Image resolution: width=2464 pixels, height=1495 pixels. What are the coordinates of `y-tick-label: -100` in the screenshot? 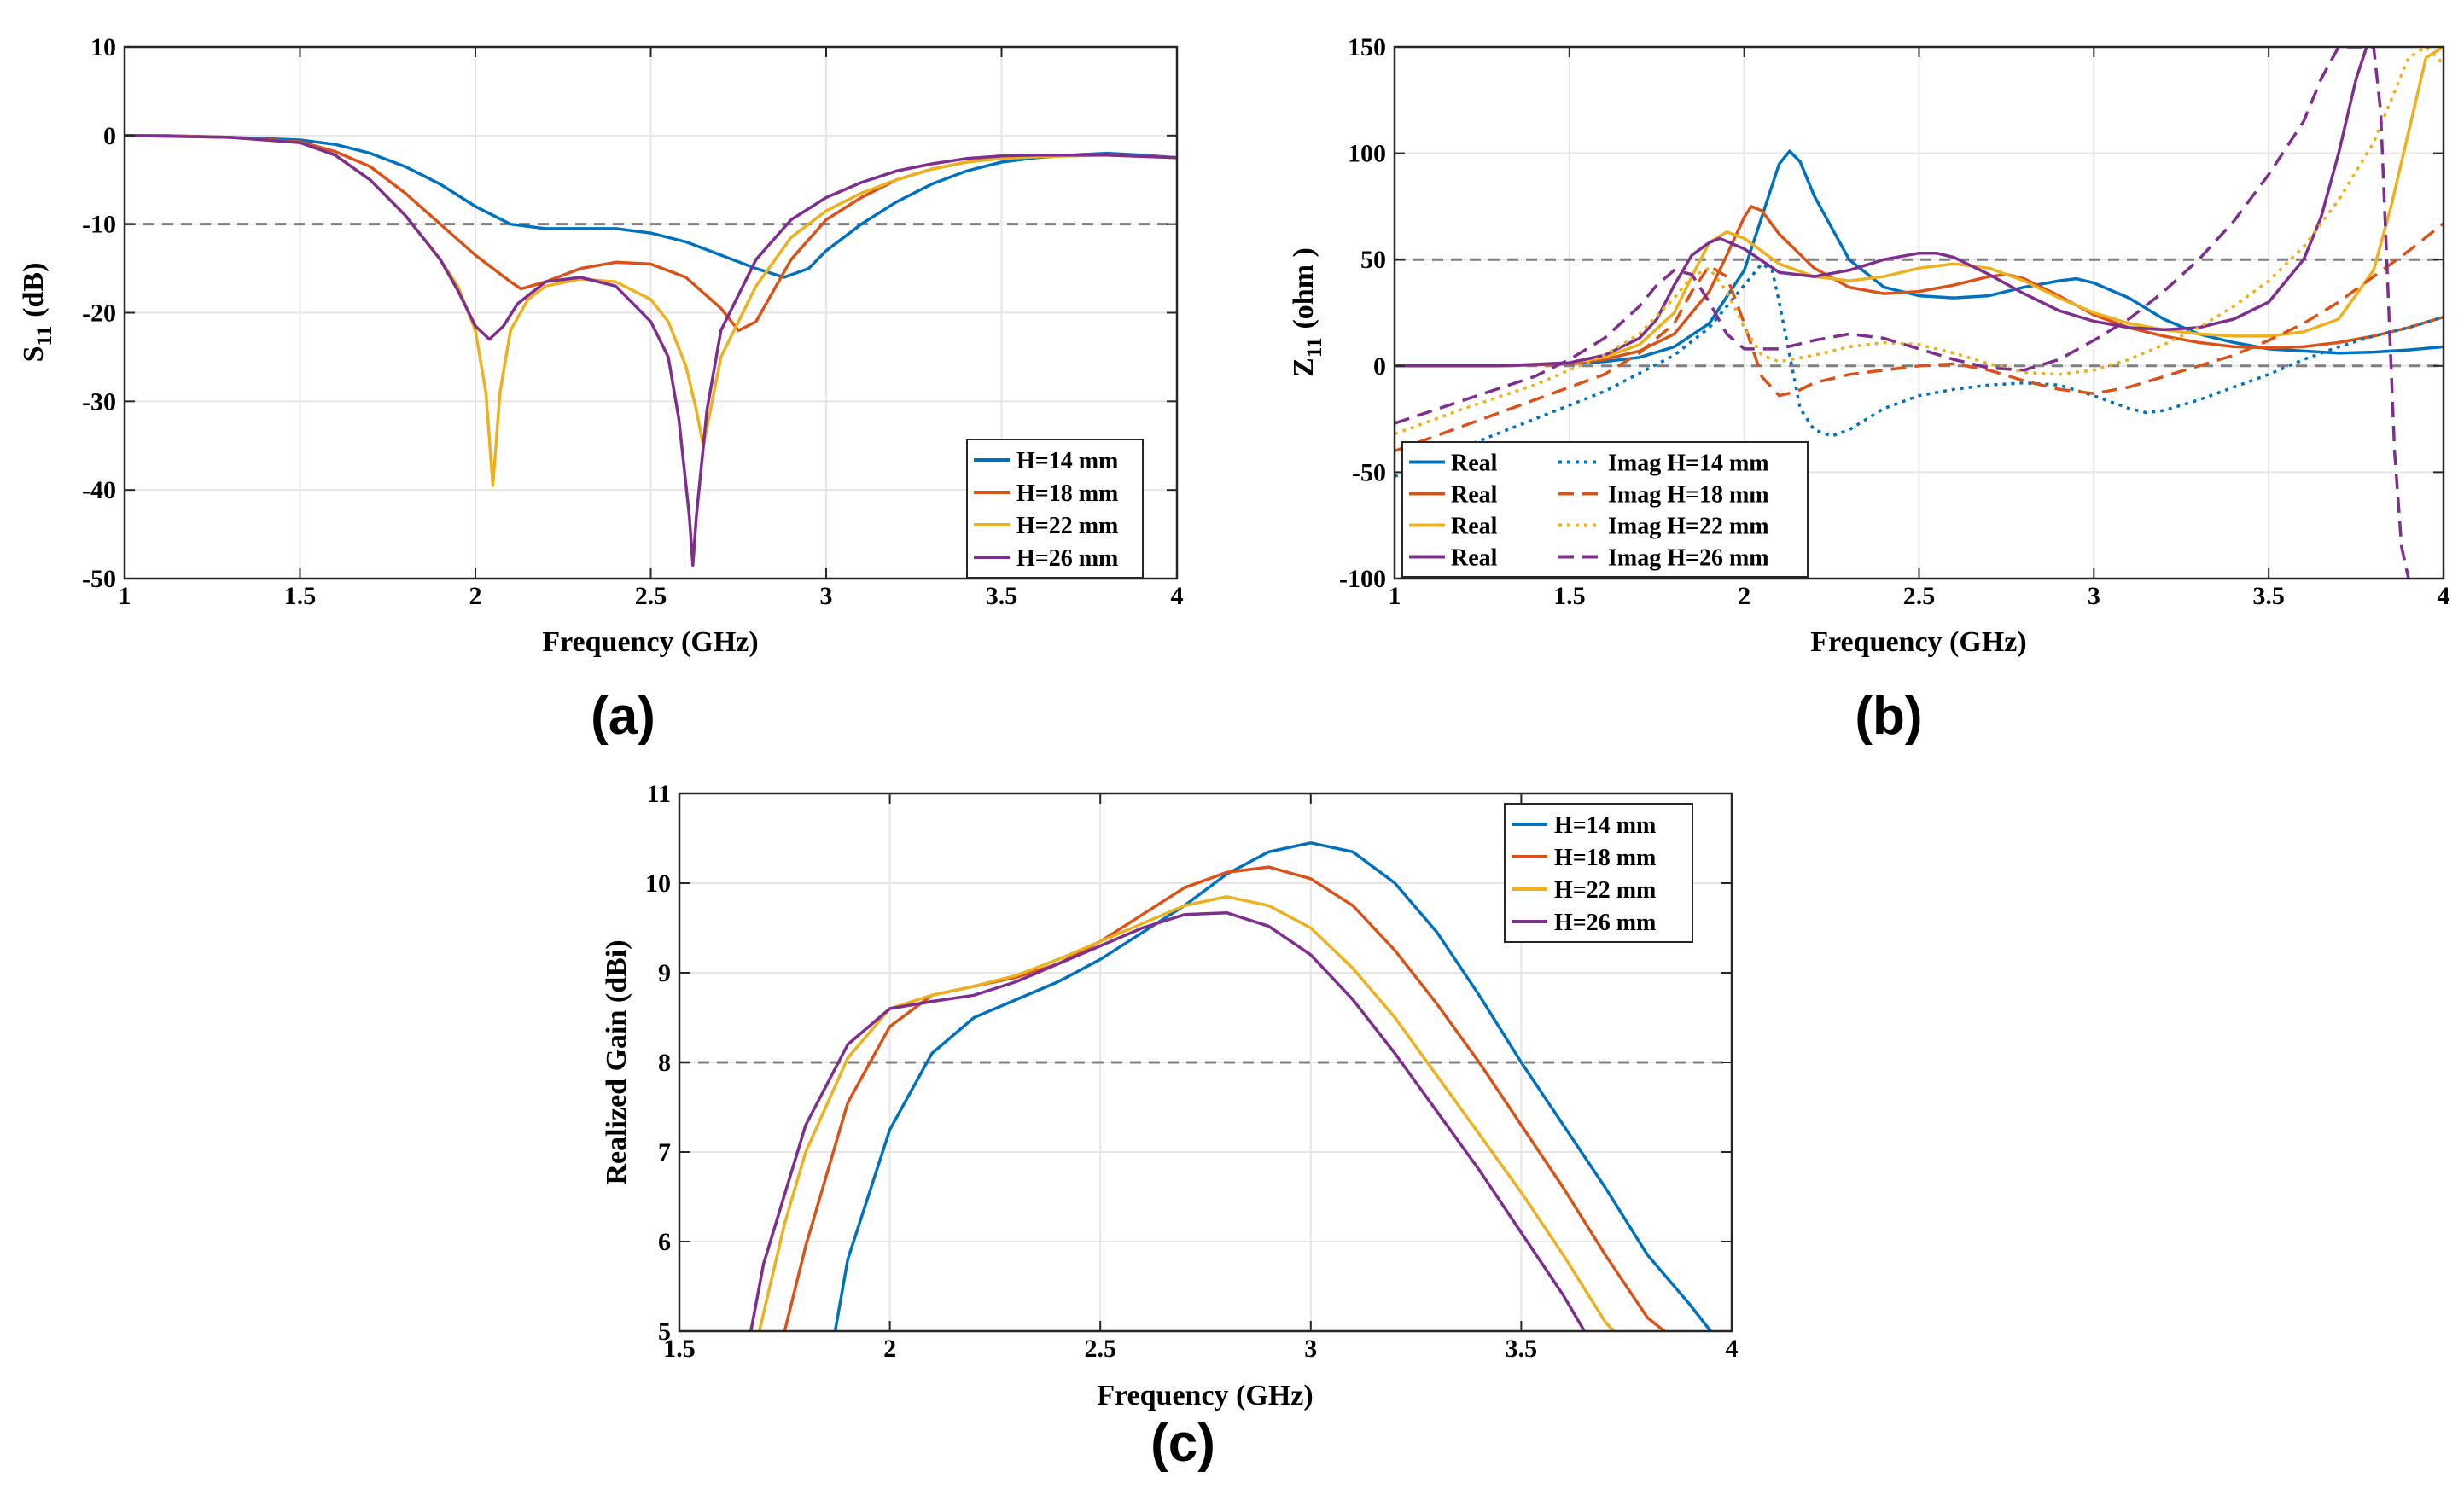 It's located at (1362, 579).